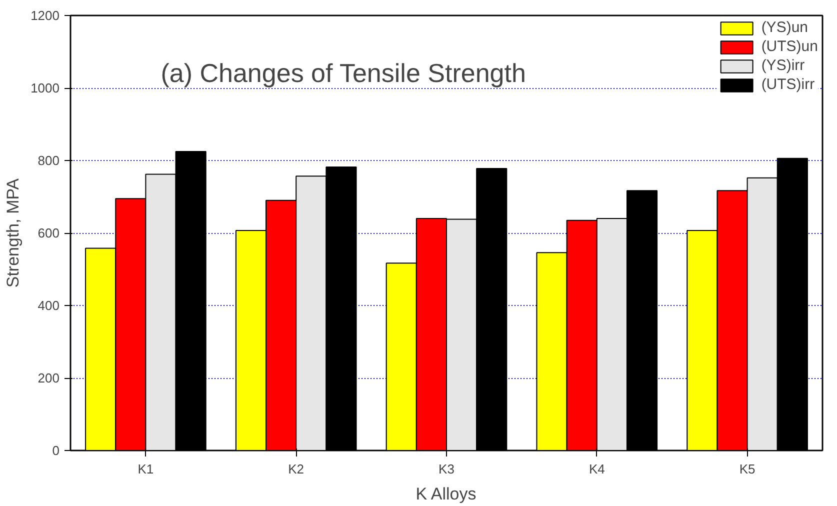  Describe the element at coordinates (446, 469) in the screenshot. I see `x-tick-label: K3` at that location.